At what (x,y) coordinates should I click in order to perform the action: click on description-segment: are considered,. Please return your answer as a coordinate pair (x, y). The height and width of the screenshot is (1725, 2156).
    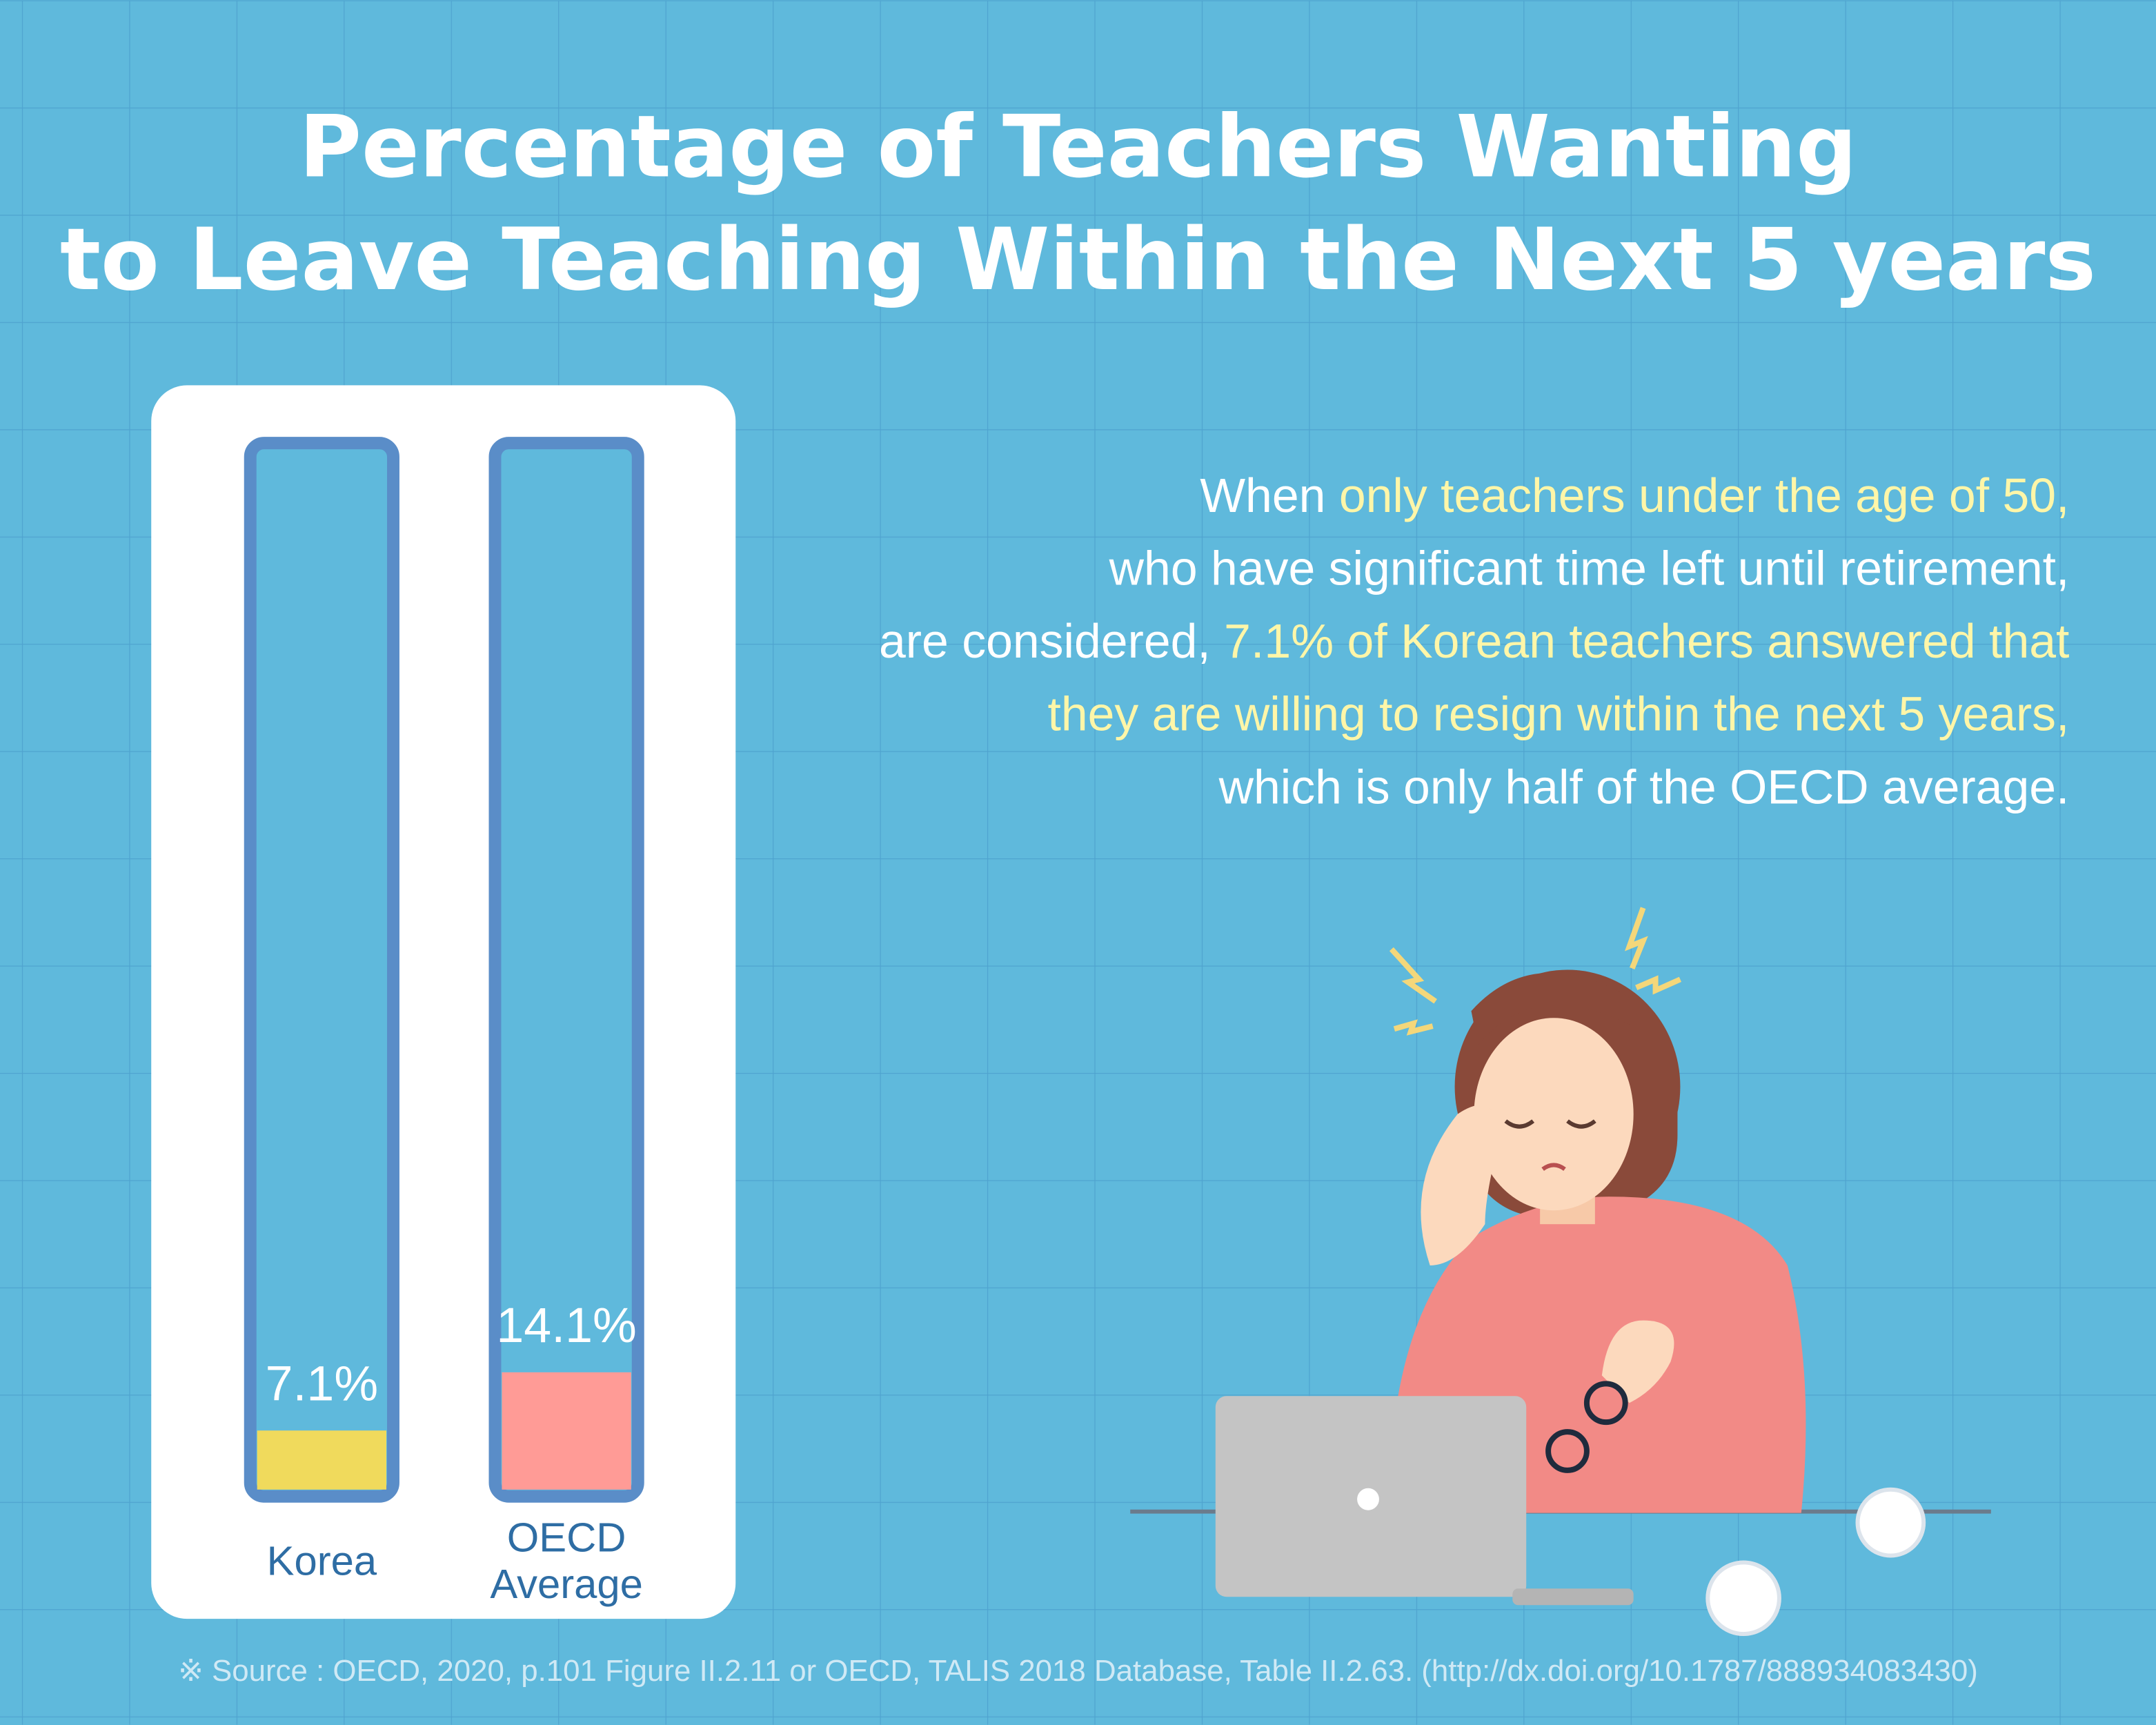
    Looking at the image, I should click on (1051, 641).